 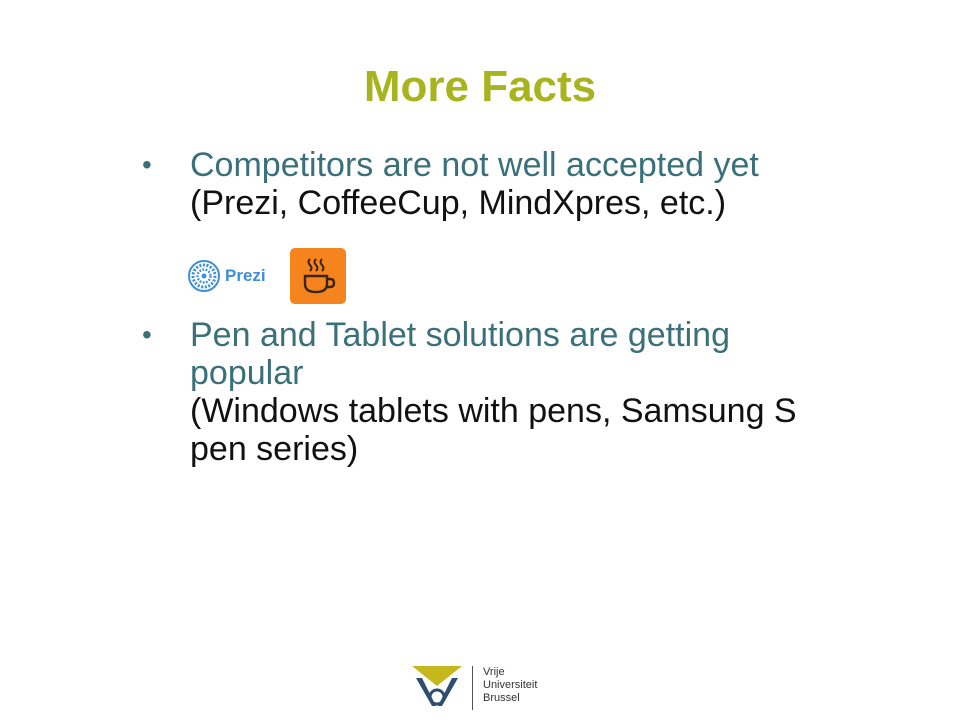 I want to click on university-logo: Vrije Universiteit Brussel, so click(x=473, y=688).